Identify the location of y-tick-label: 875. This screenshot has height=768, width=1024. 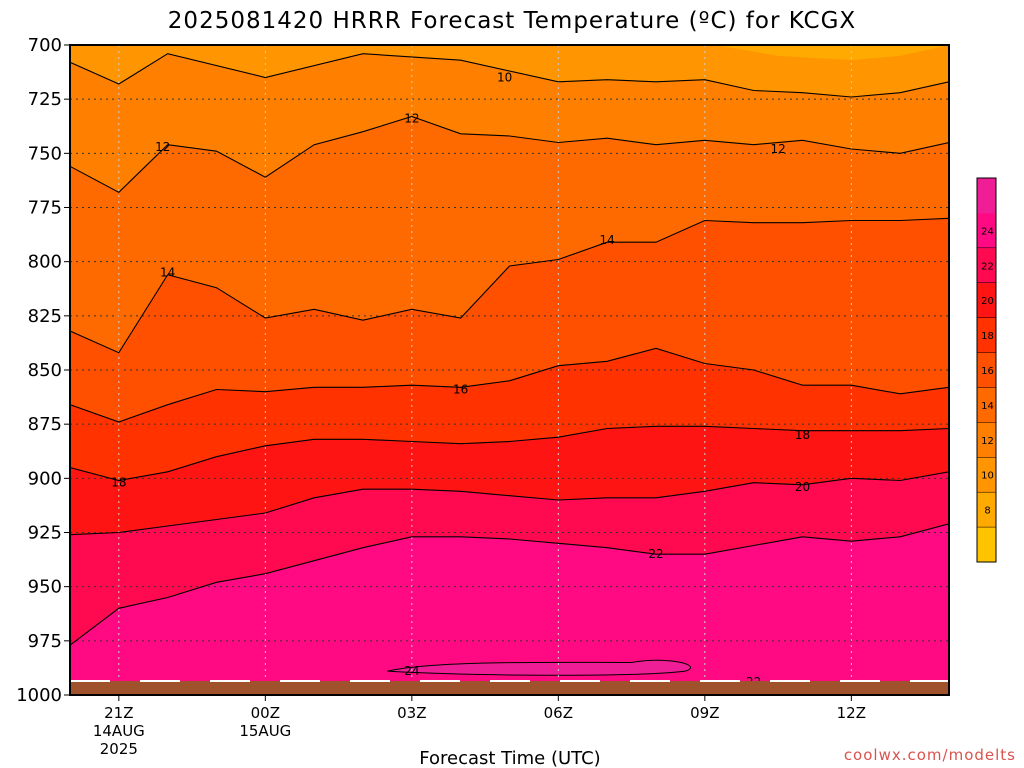
(45, 424).